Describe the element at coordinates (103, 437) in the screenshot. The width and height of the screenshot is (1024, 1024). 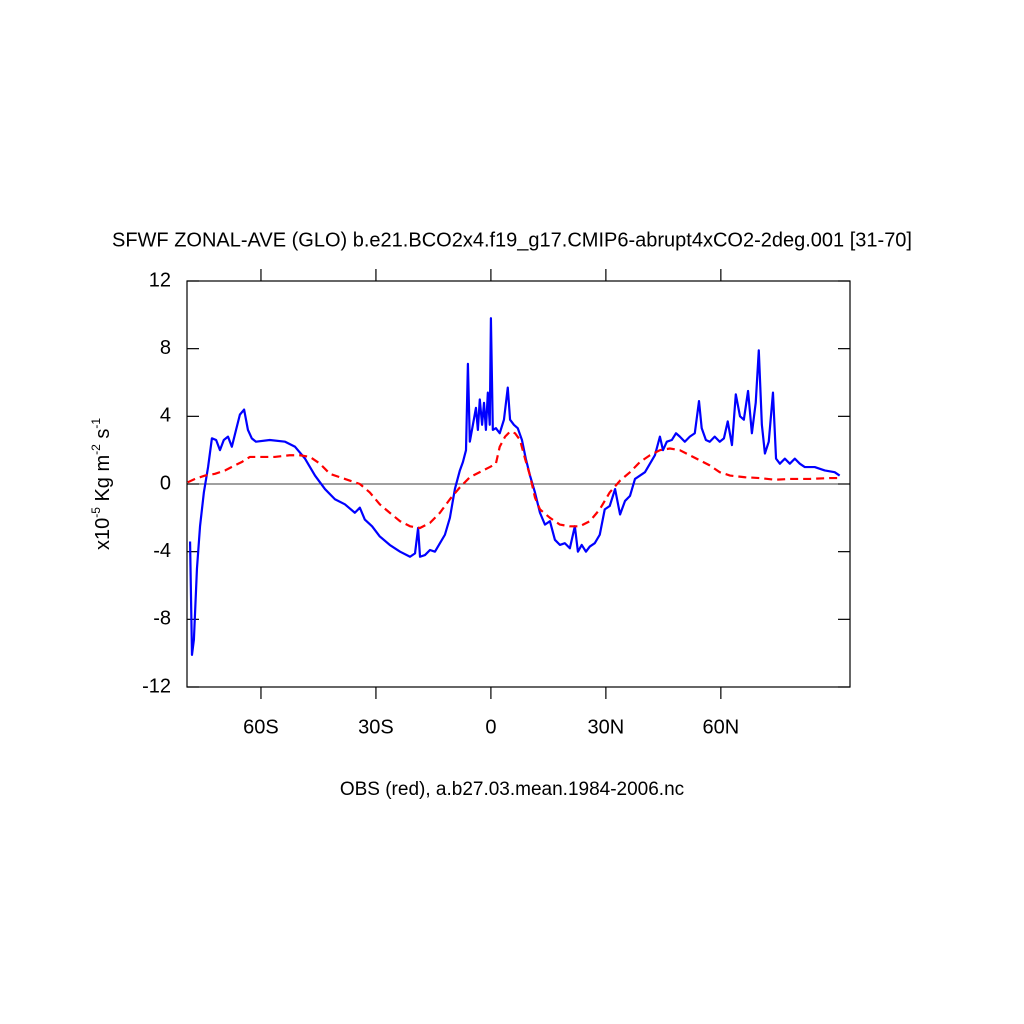
I see `y-label-part: s` at that location.